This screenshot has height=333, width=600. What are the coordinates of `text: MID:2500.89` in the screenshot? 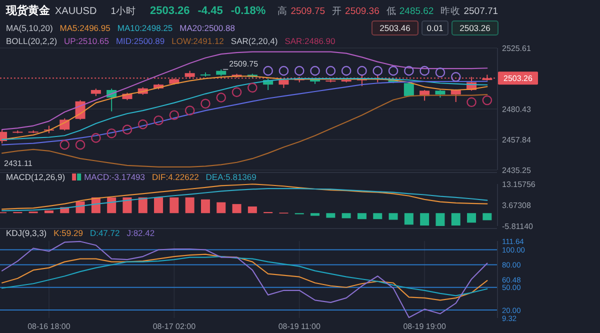 It's located at (140, 41).